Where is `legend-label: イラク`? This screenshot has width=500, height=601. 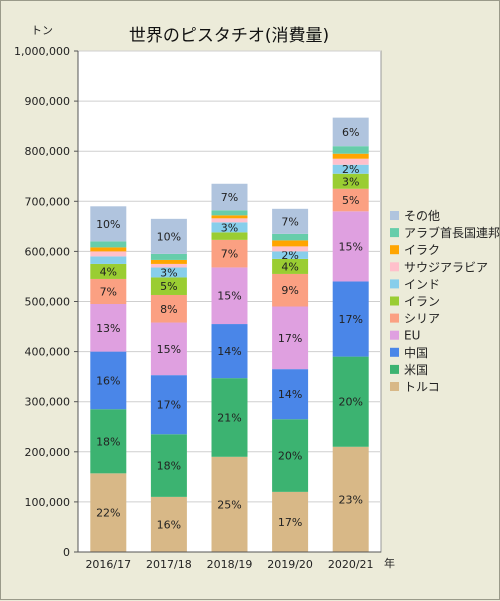 legend-label: イラク is located at coordinates (422, 250).